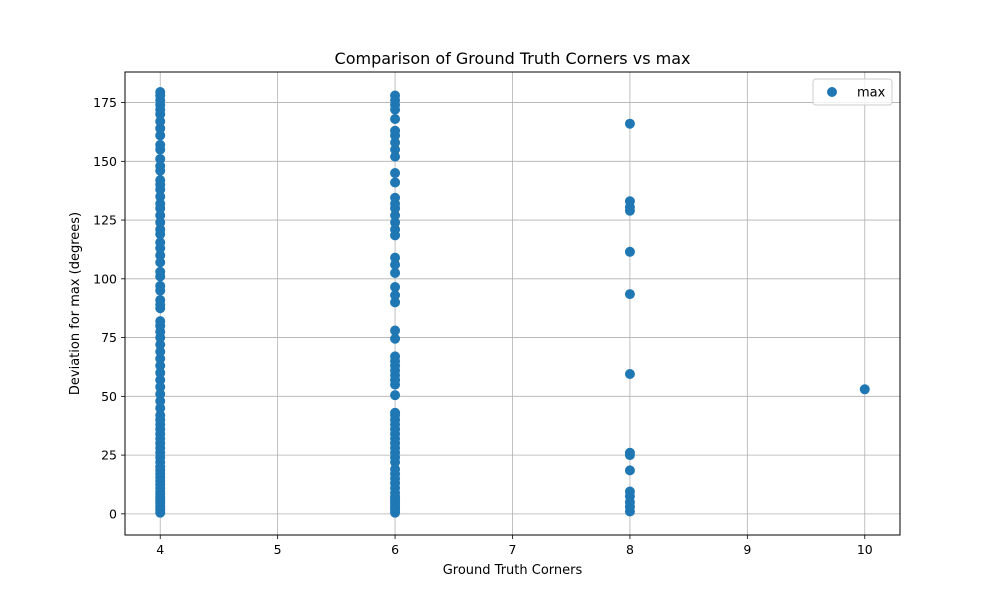  What do you see at coordinates (630, 549) in the screenshot?
I see `x-tick-label: 8` at bounding box center [630, 549].